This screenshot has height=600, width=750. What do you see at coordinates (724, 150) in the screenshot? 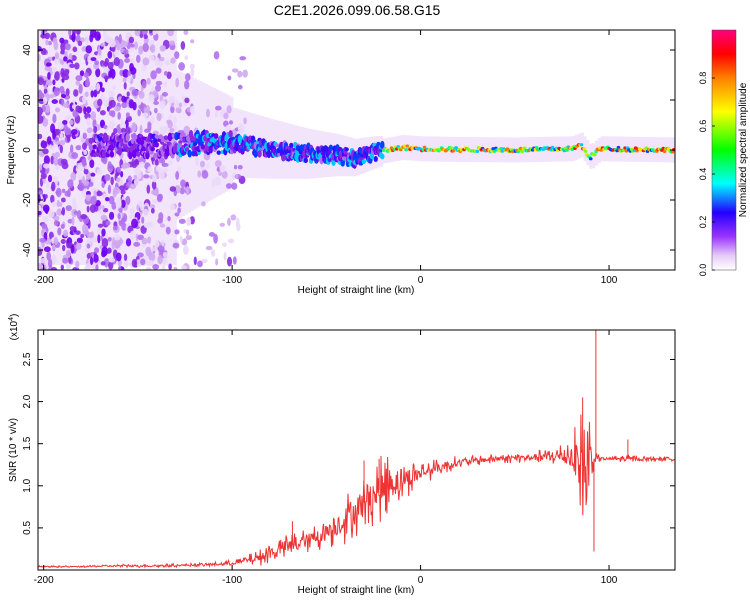
I see `colorbar-frame` at bounding box center [724, 150].